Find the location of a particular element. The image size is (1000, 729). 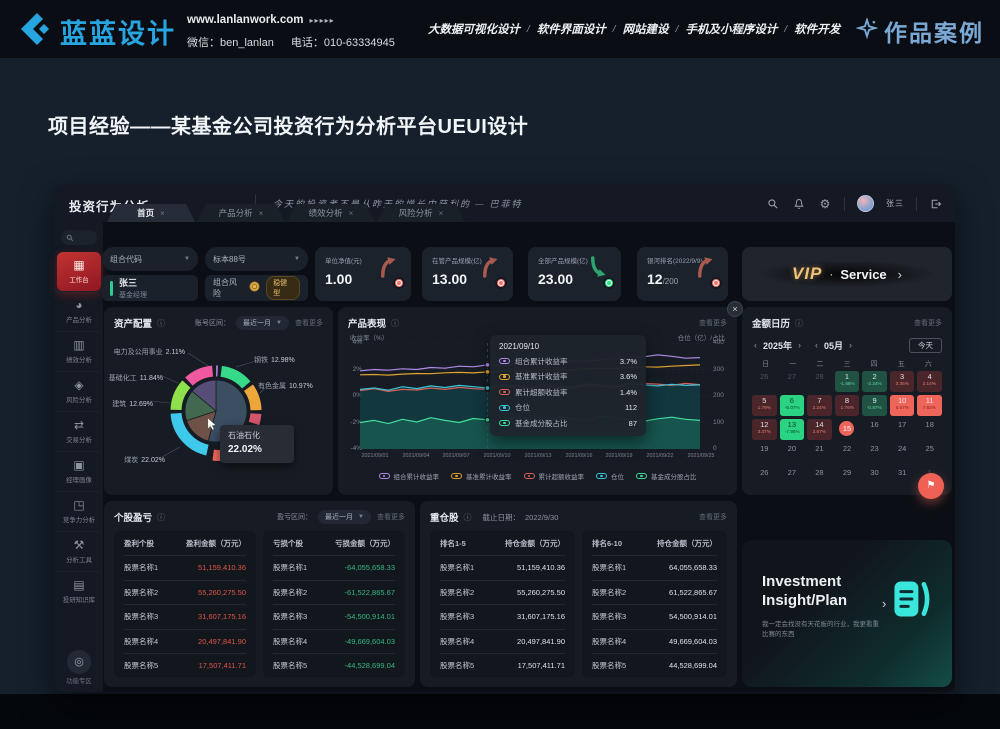

calendar-day-cell: 5 1.79% is located at coordinates (764, 405).